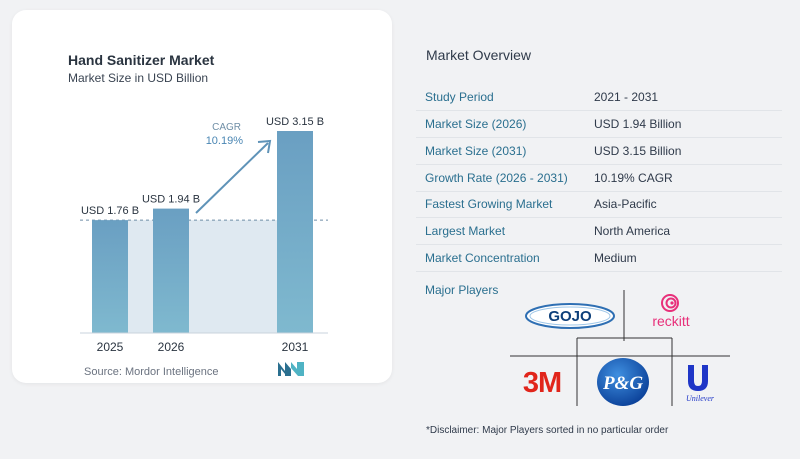 Image resolution: width=800 pixels, height=459 pixels. What do you see at coordinates (295, 122) in the screenshot?
I see `data-label-2031: USD 3.15 B` at bounding box center [295, 122].